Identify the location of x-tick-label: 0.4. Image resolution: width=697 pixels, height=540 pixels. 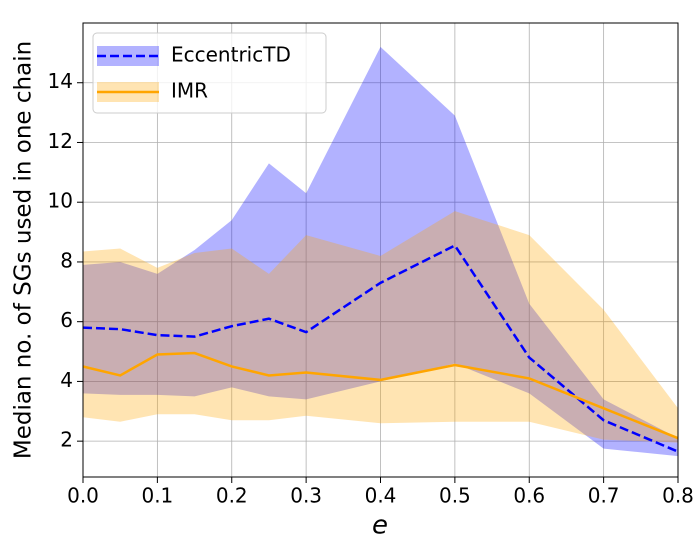
(381, 496).